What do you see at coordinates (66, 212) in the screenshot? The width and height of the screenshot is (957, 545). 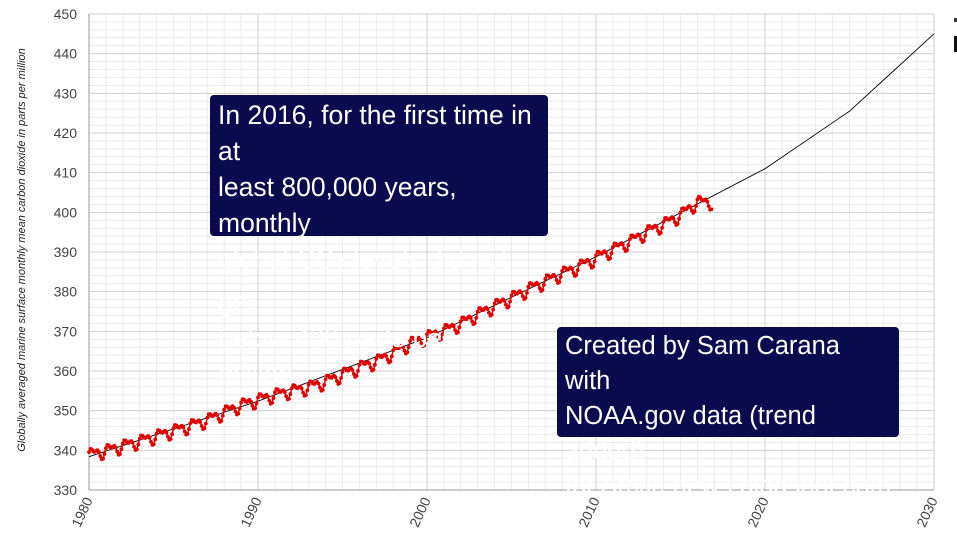 I see `y-tick-label: 400` at bounding box center [66, 212].